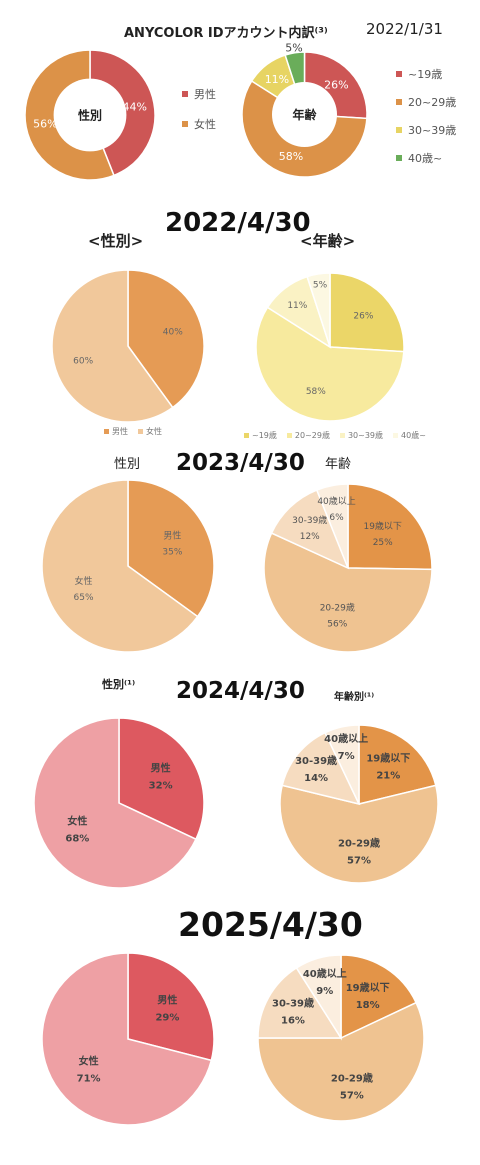 The width and height of the screenshot is (480, 1165). I want to click on legend-female-2022-04: 女性, so click(150, 431).